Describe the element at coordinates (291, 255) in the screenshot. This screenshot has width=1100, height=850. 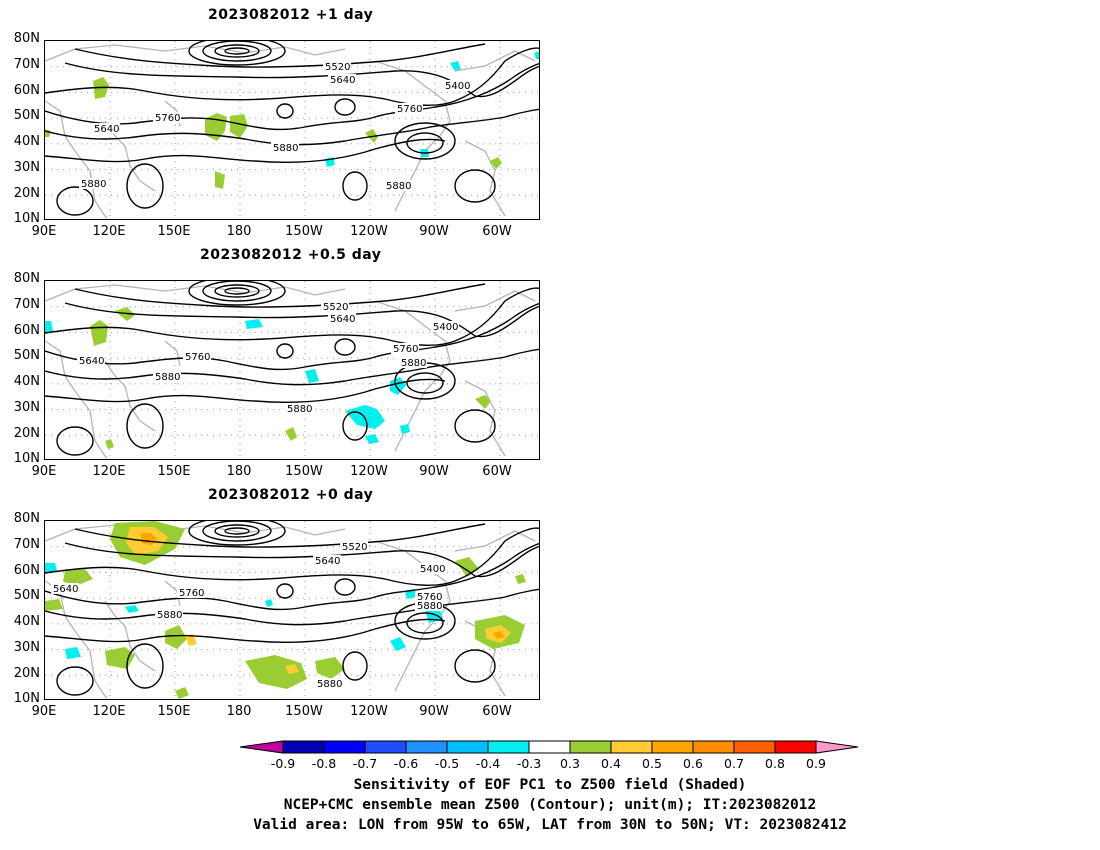
I see `panel-title: 2023082012 +0.5 day` at that location.